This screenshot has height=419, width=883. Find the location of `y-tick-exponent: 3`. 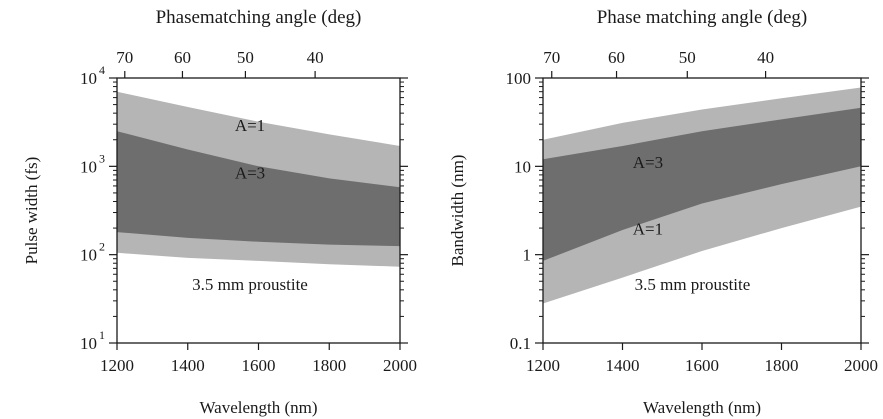

y-tick-exponent: 3 is located at coordinates (102, 158).